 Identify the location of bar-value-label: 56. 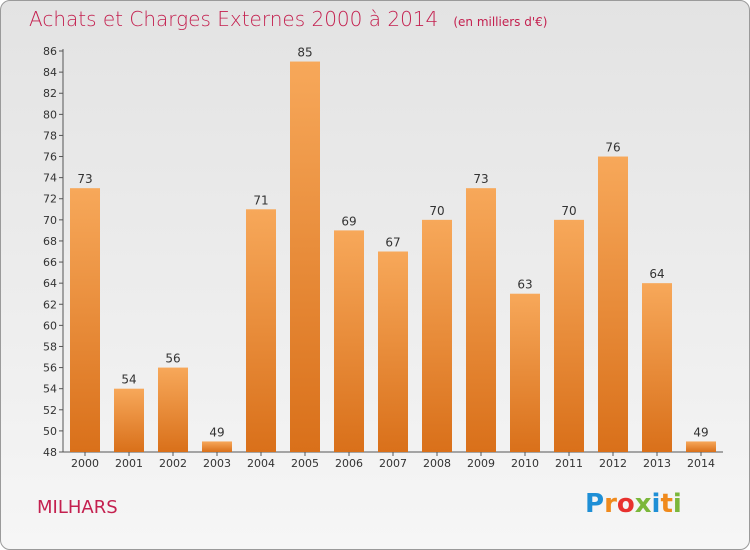
(172, 359).